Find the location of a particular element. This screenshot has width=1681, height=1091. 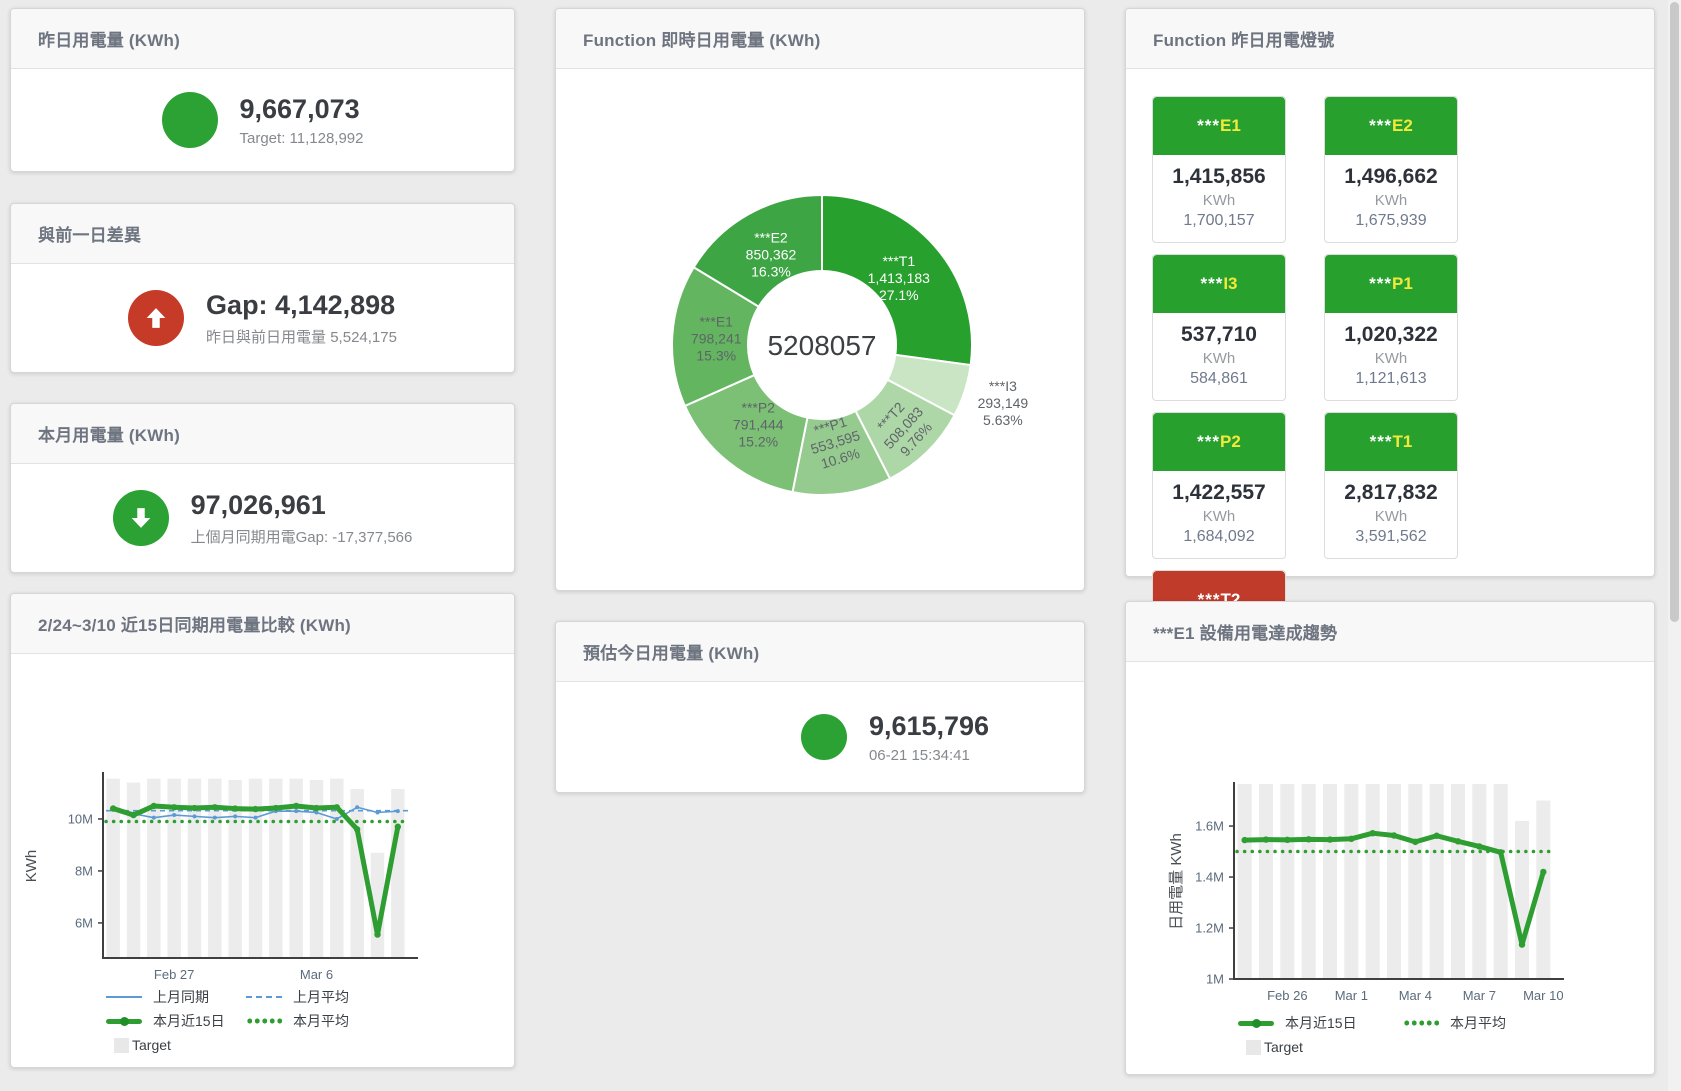

tile-label-code: P2 is located at coordinates (1230, 441).